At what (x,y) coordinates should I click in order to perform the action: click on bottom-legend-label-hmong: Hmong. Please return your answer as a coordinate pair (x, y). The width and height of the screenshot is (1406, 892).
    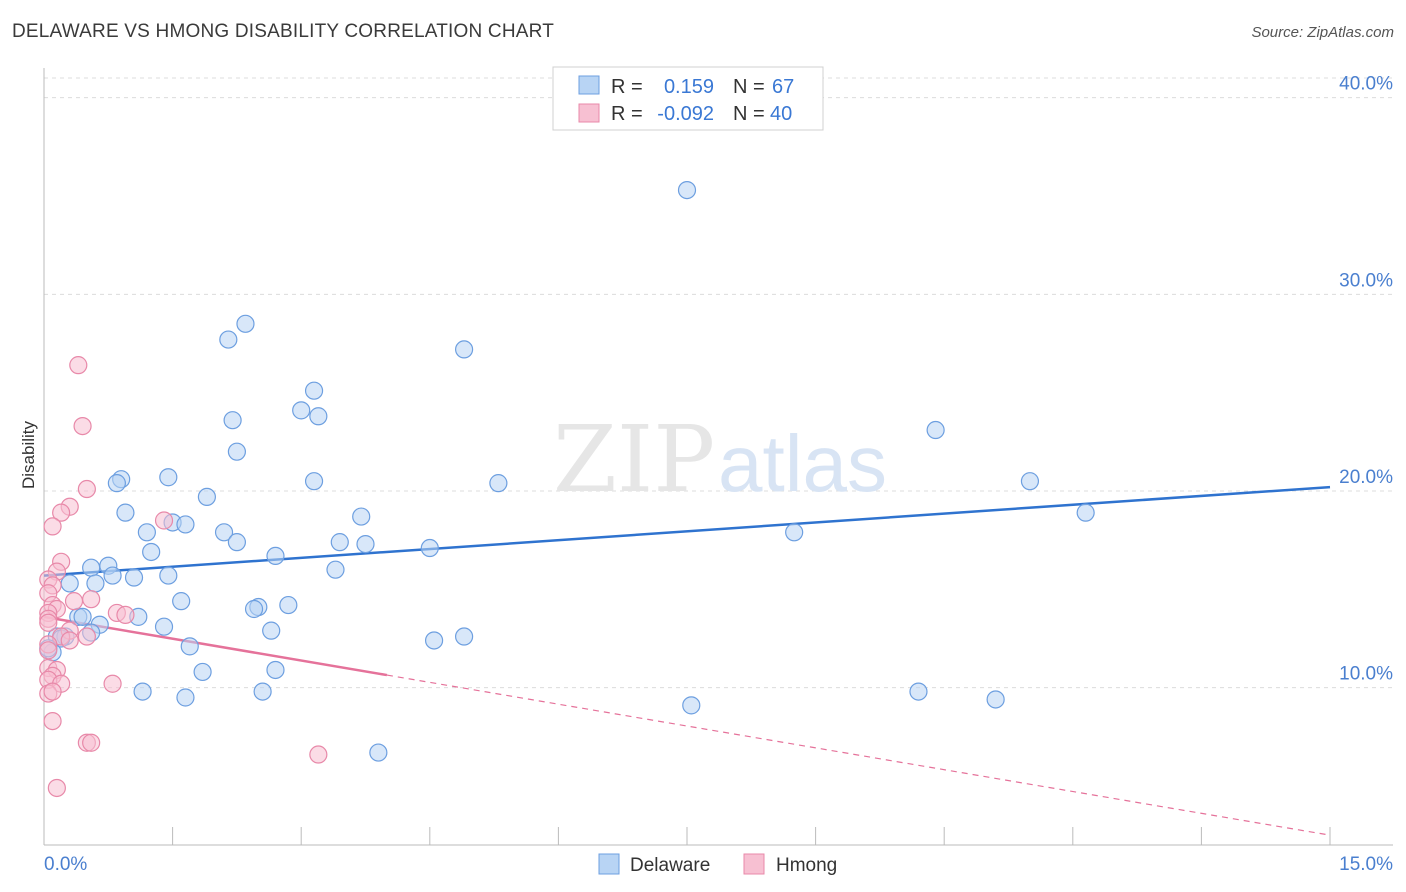
    Looking at the image, I should click on (806, 865).